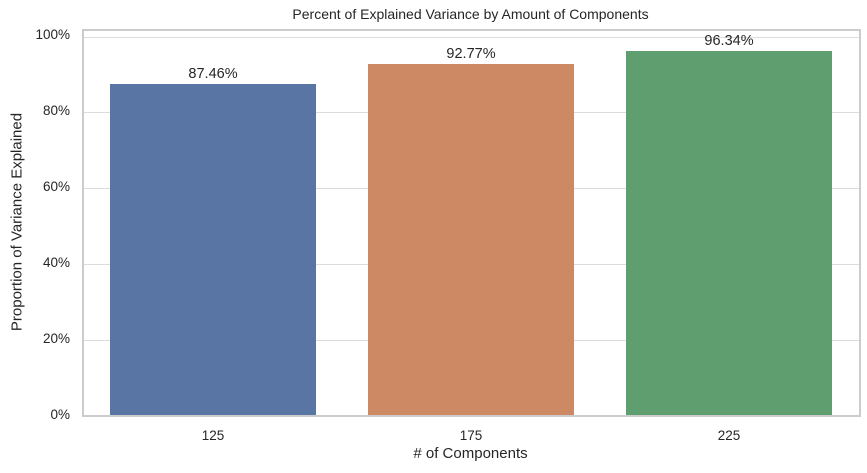 This screenshot has height=473, width=867. Describe the element at coordinates (56, 262) in the screenshot. I see `y-tick-40: 40%` at that location.